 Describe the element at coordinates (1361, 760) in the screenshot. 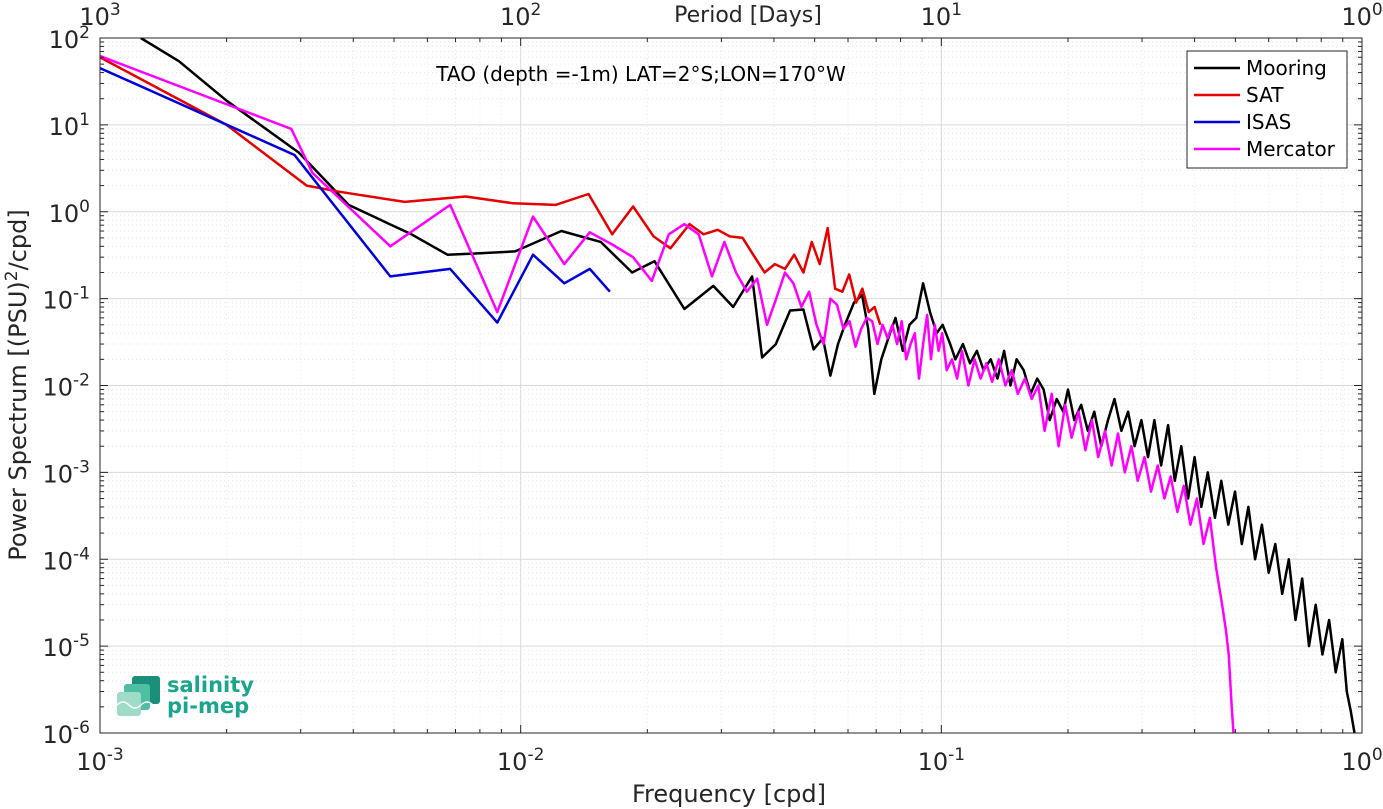

I see `x-tick-label: 10⁰` at that location.